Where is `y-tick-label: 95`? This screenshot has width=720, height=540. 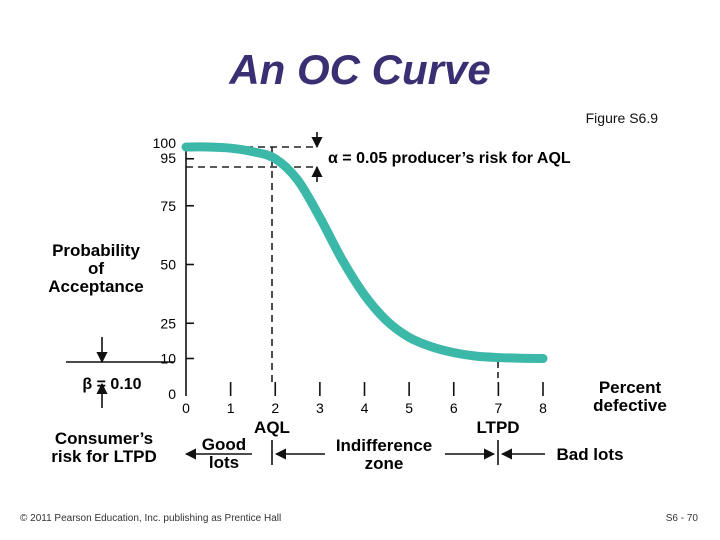 y-tick-label: 95 is located at coordinates (168, 158).